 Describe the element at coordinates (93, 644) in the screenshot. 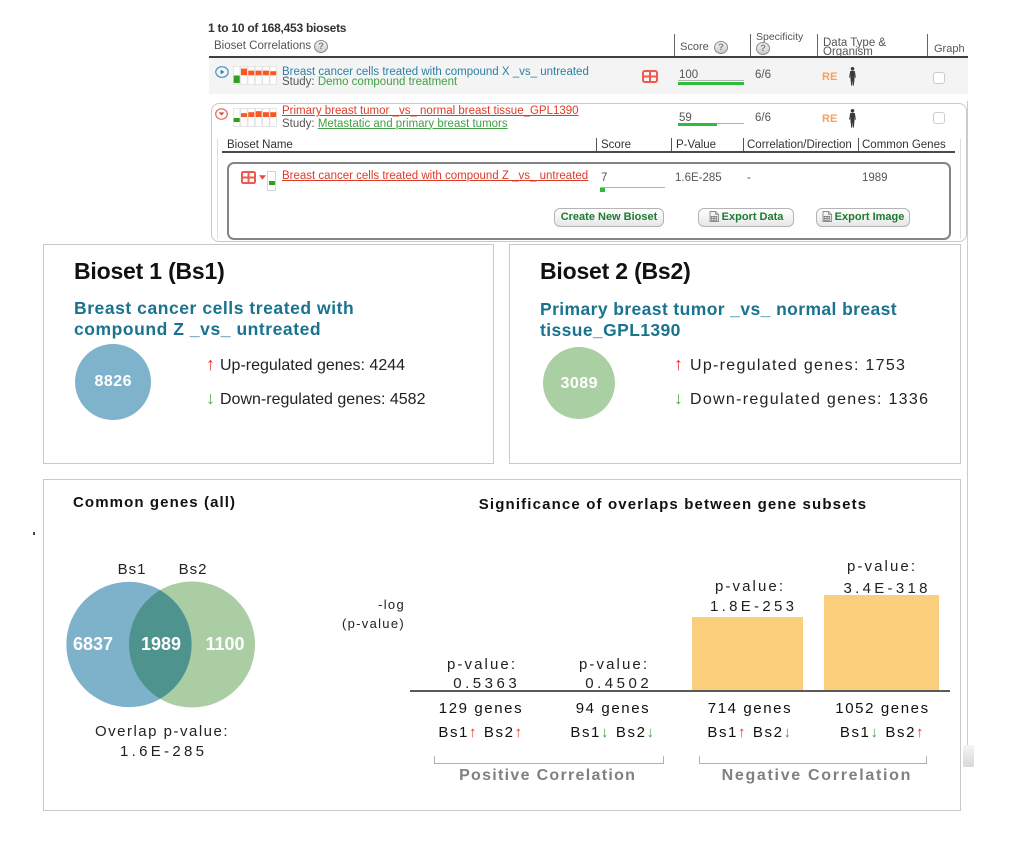

I see `svg-text: 6837` at that location.